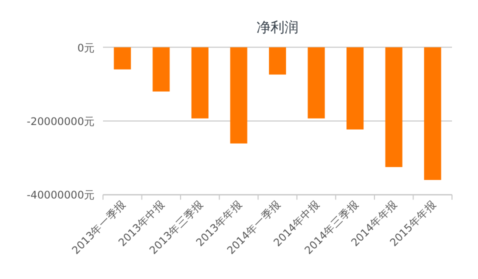  I want to click on y-tick-label: -40000000元, so click(60, 196).